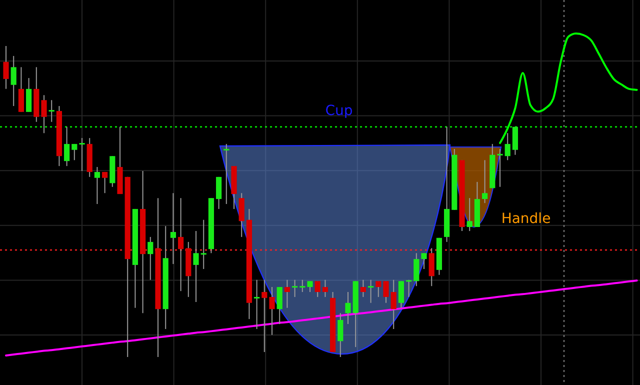 Image resolution: width=640 pixels, height=385 pixels. I want to click on annotation: Handle, so click(526, 219).